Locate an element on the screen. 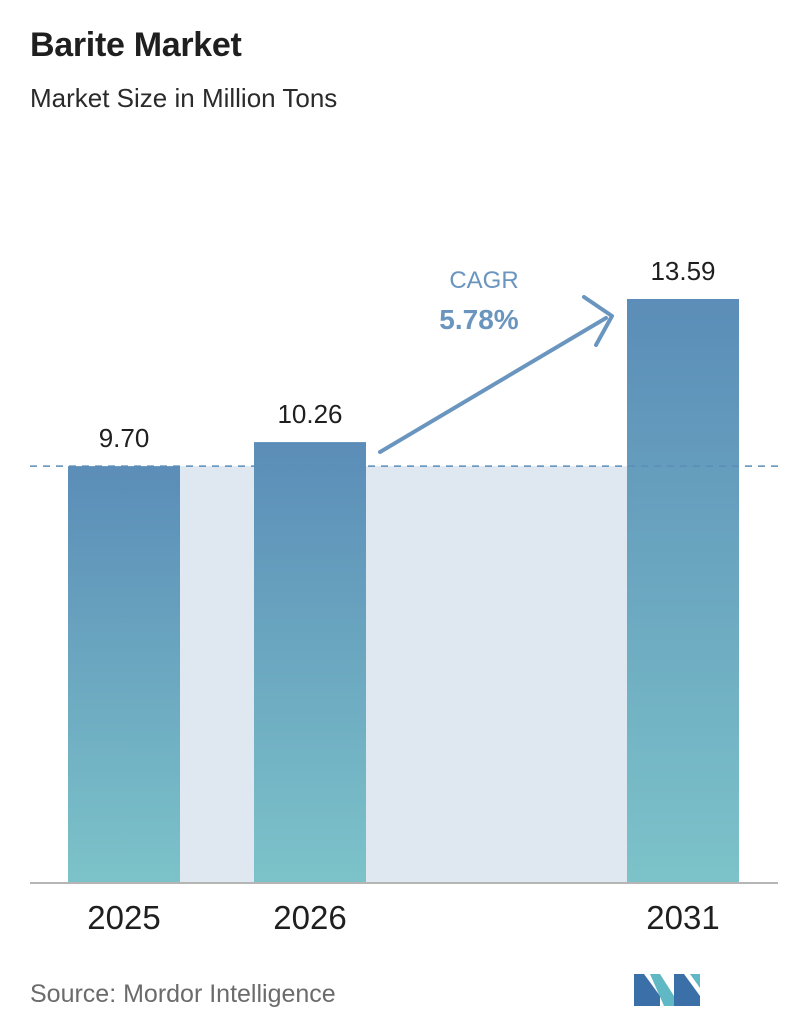 The width and height of the screenshot is (796, 1034). category-label-2026: 2026 is located at coordinates (309, 917).